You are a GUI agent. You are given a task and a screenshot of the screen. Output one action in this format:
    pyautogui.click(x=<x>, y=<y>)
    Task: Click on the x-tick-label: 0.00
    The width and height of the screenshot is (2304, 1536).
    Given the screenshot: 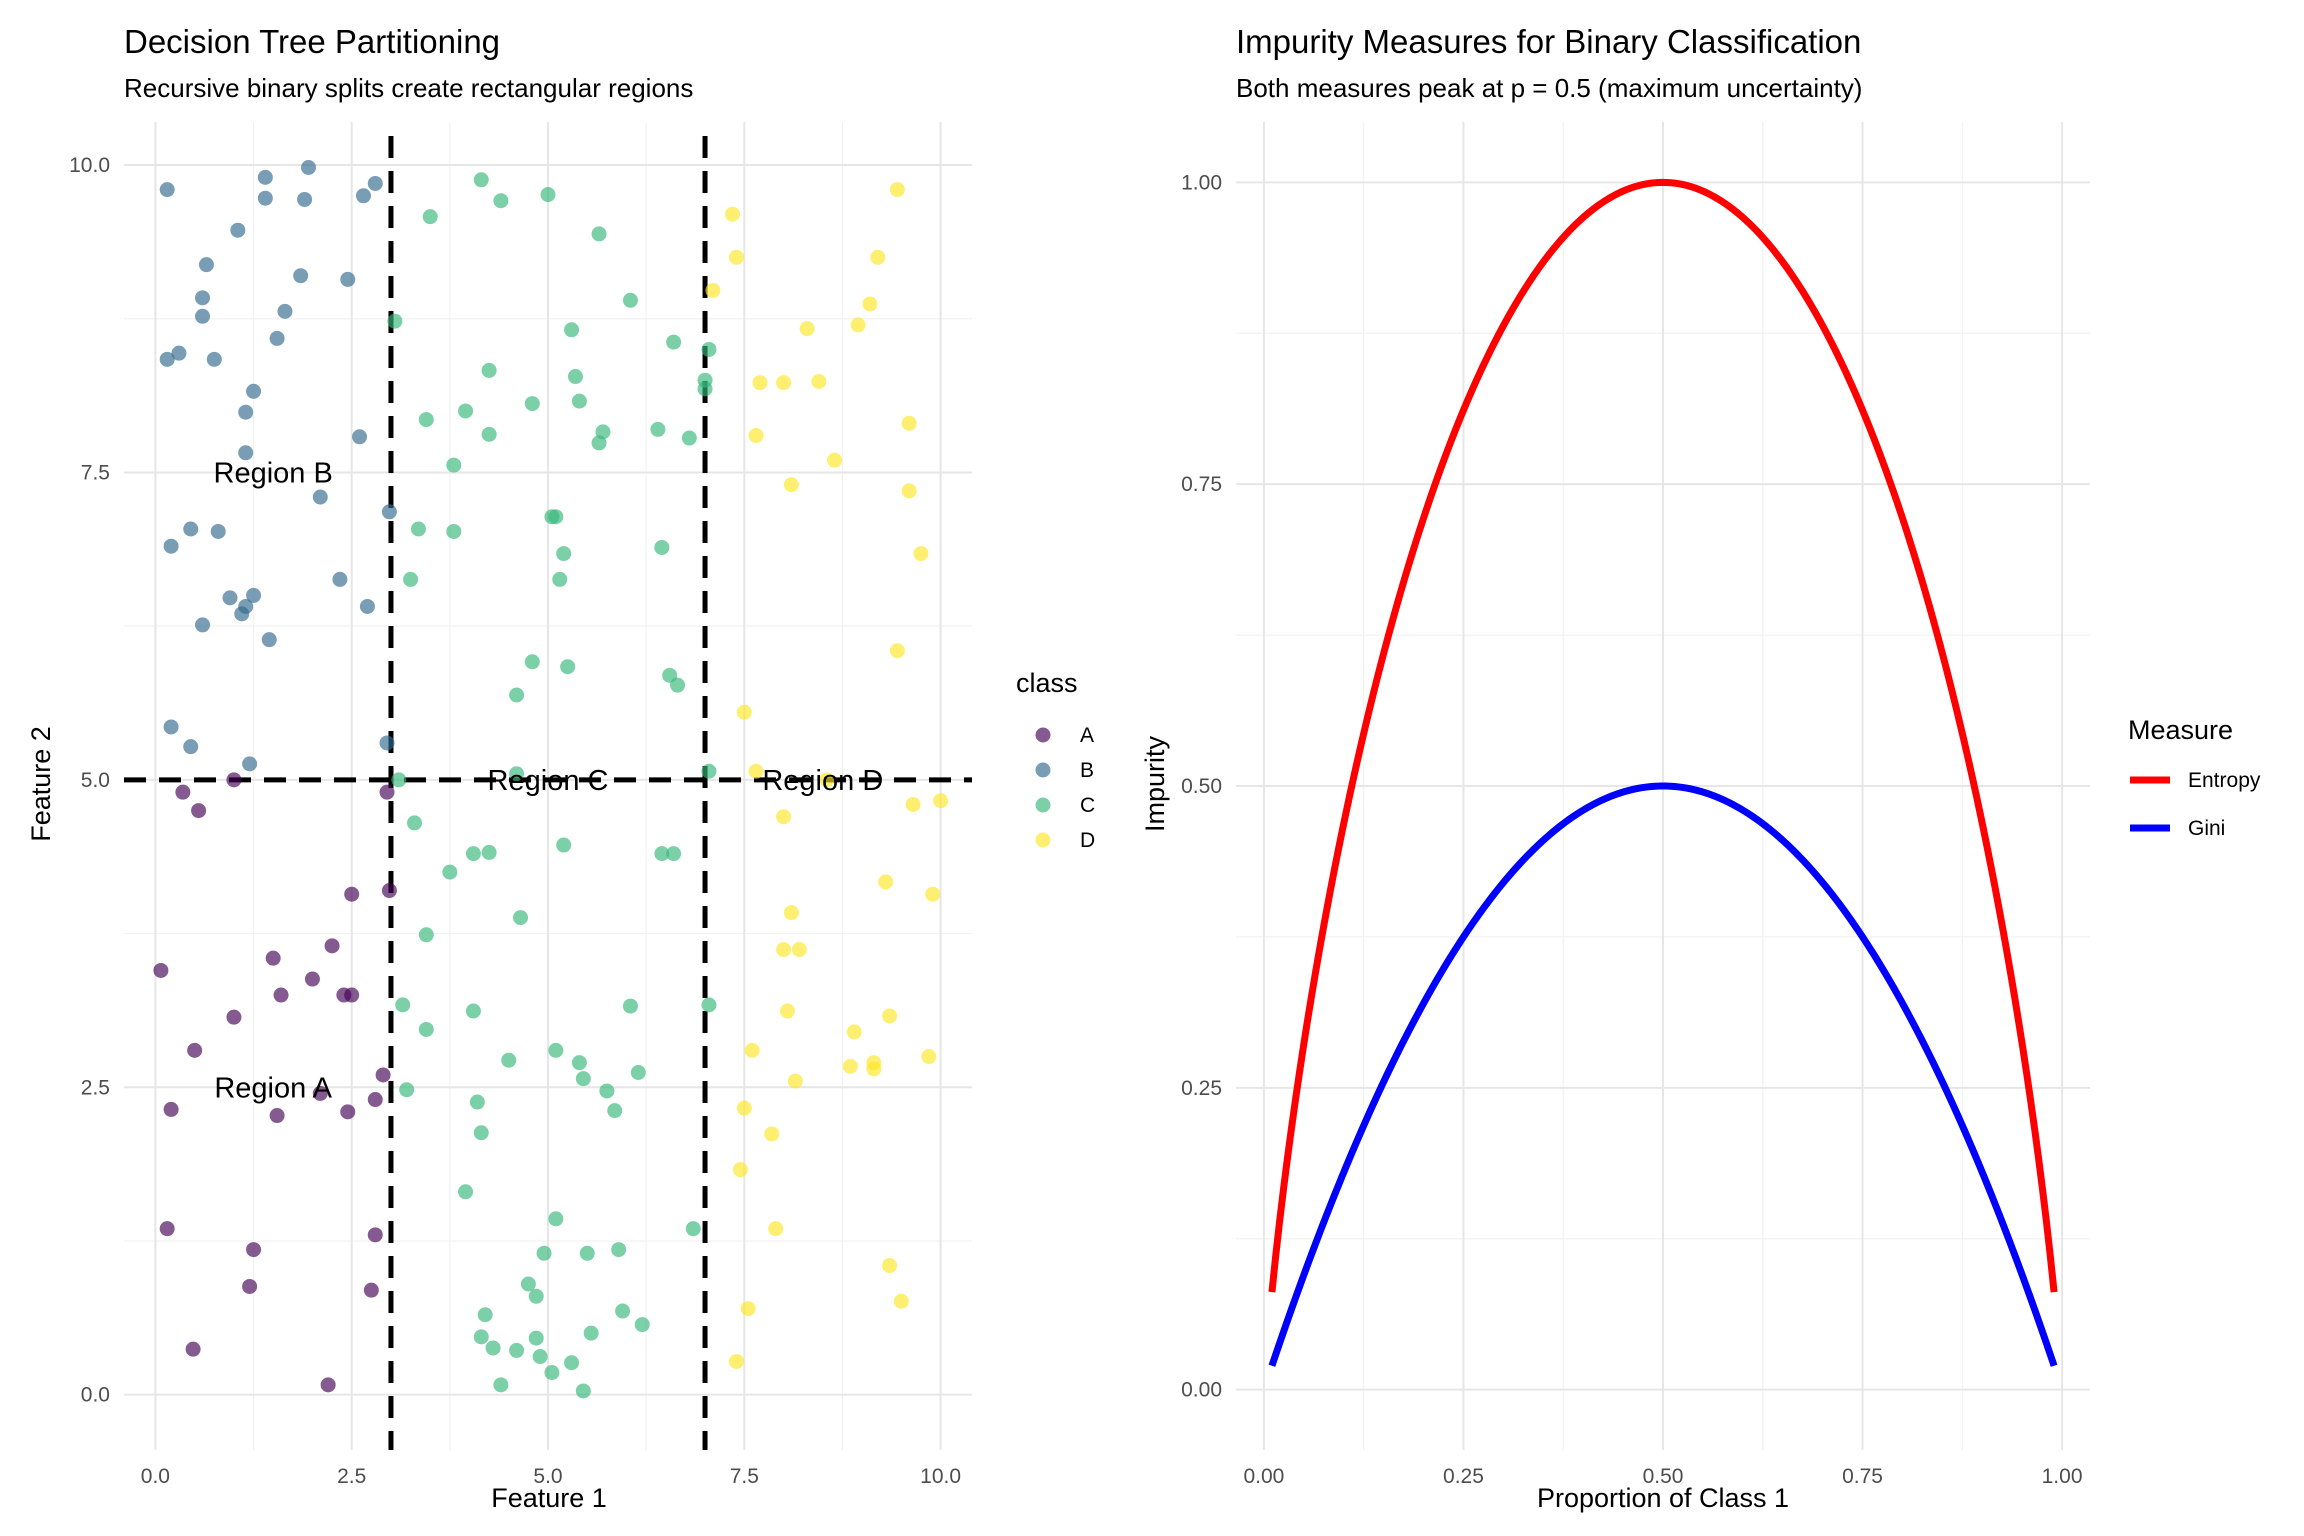 What is the action you would take?
    pyautogui.click(x=1263, y=1476)
    